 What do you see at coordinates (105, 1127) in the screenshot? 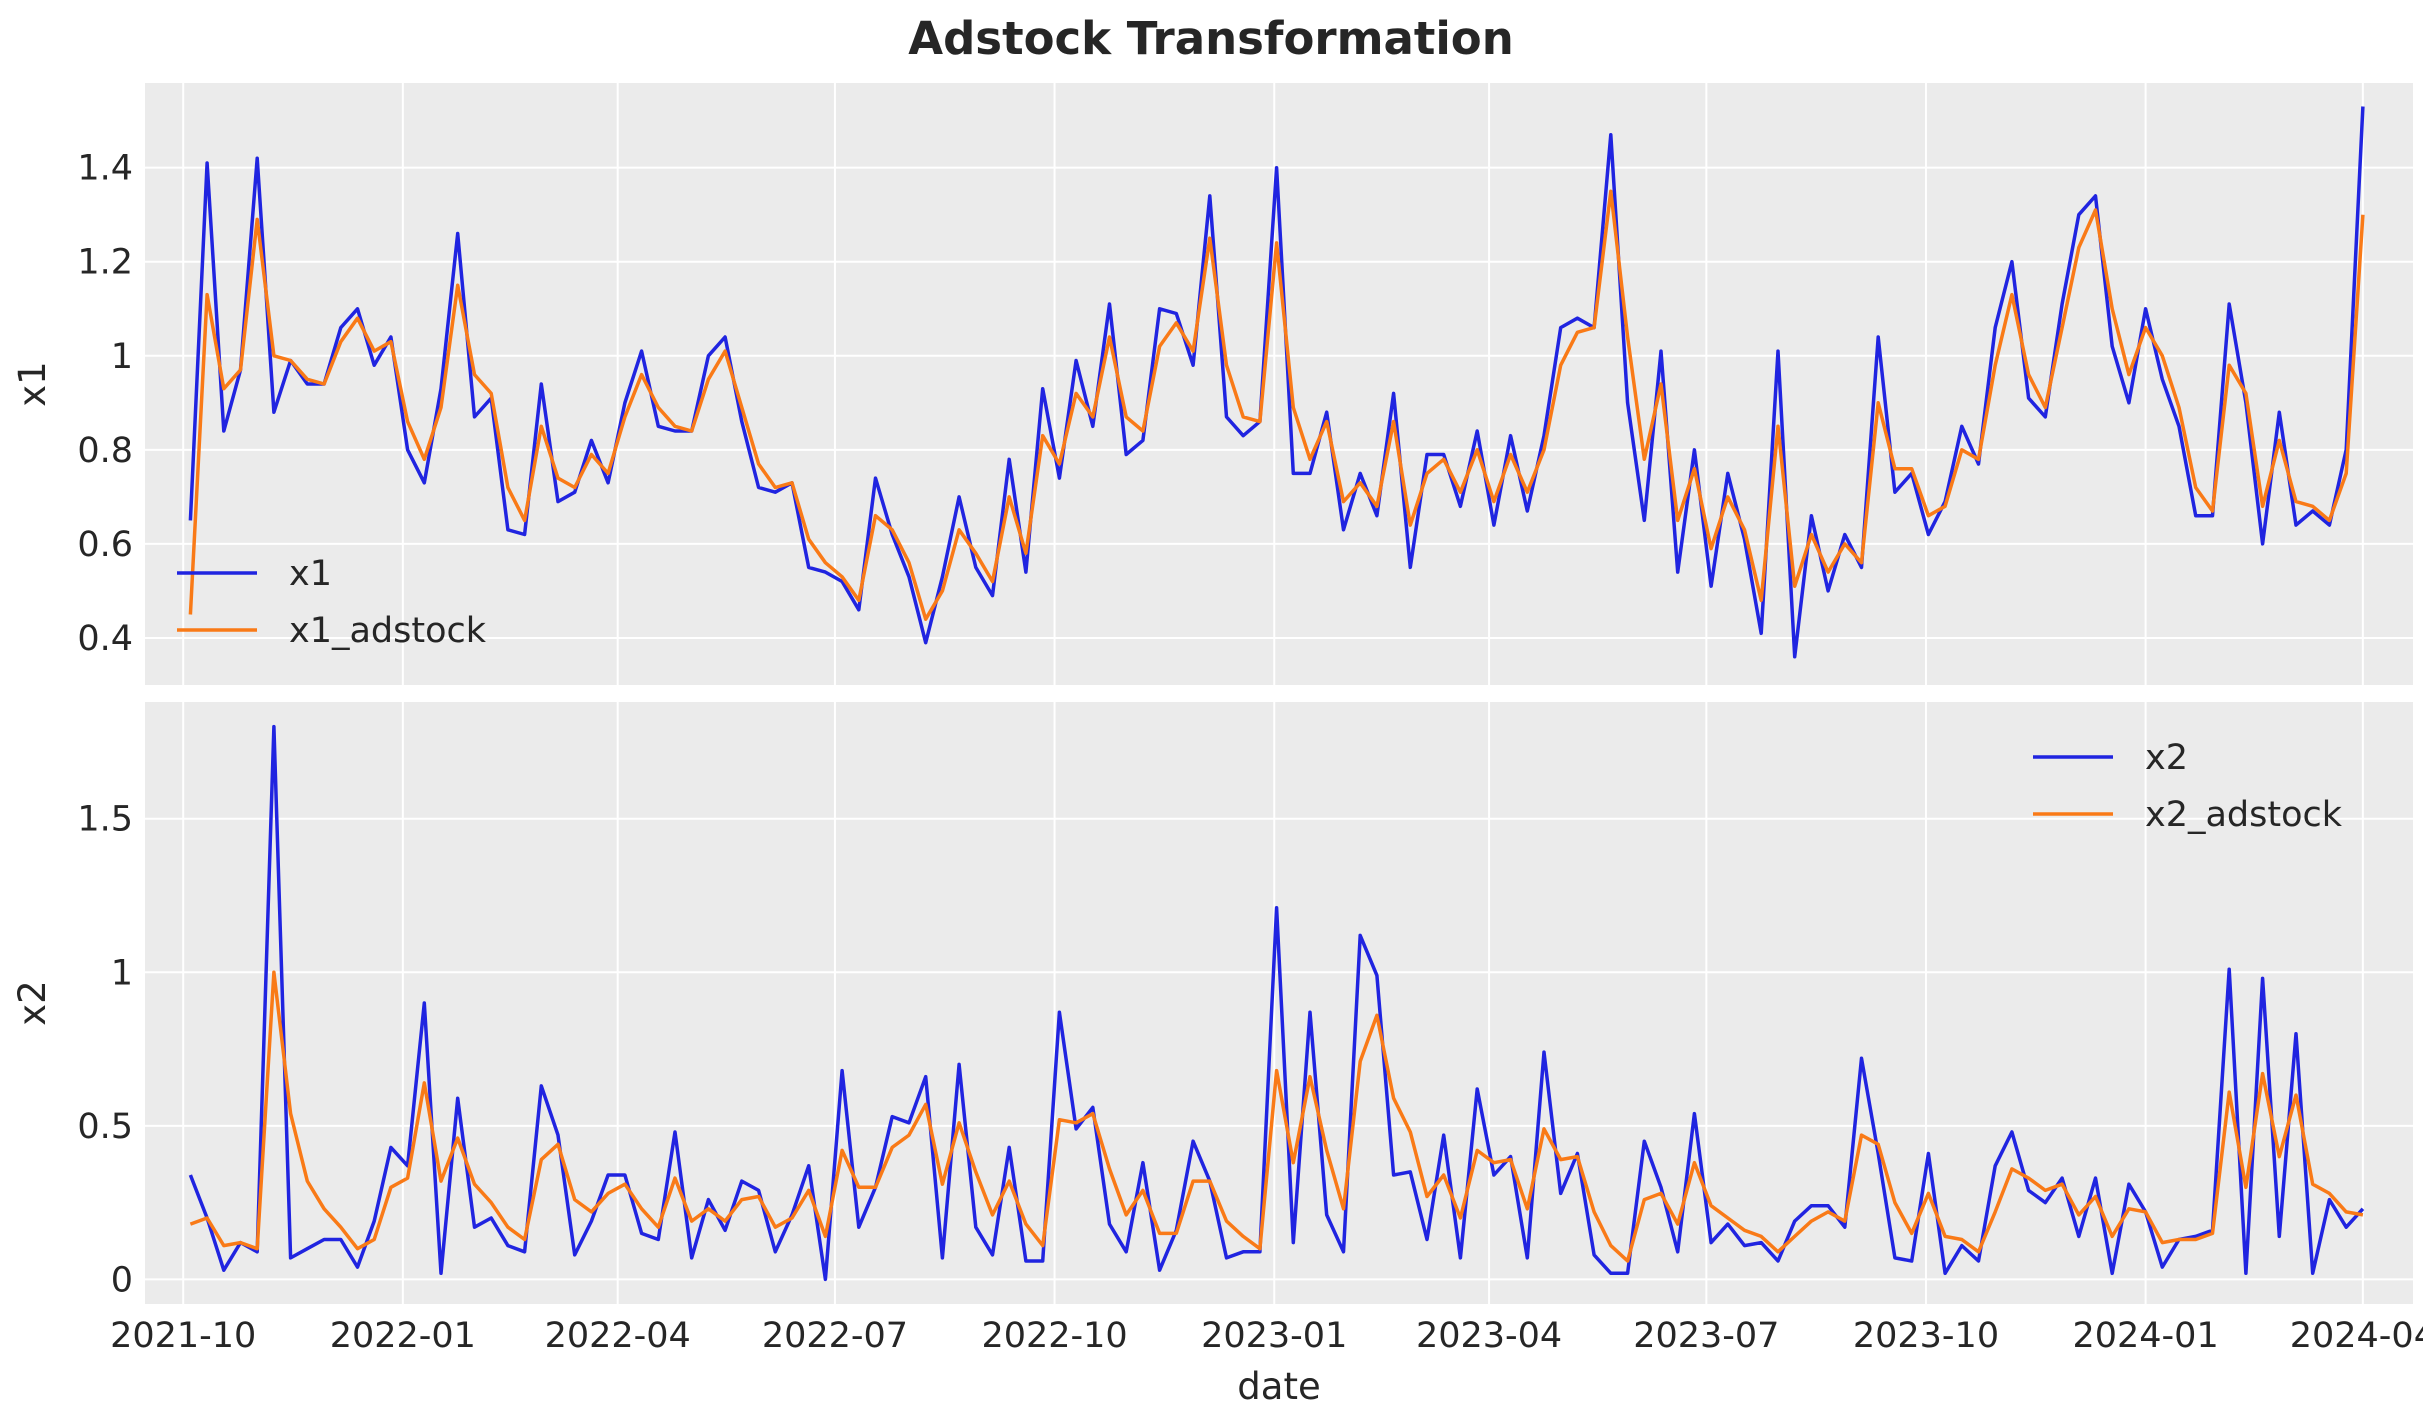
I see `y-tick-label: 0.5` at bounding box center [105, 1127].